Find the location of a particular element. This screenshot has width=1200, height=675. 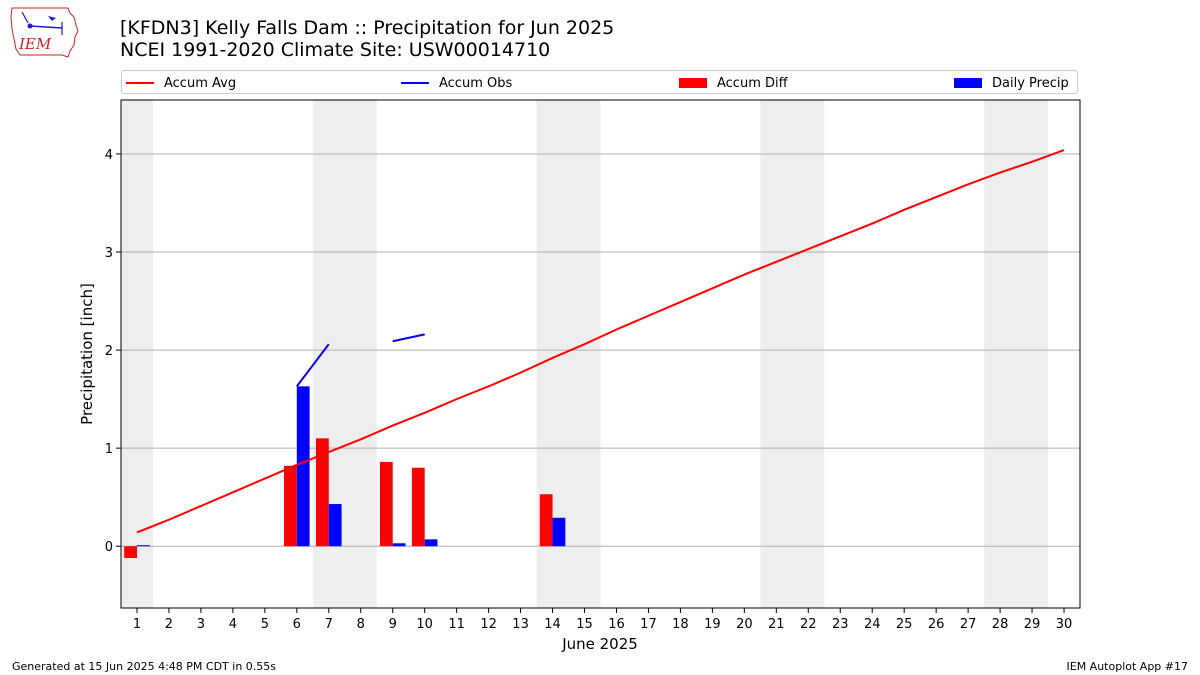

x-tick-label-9: 9 is located at coordinates (393, 624).